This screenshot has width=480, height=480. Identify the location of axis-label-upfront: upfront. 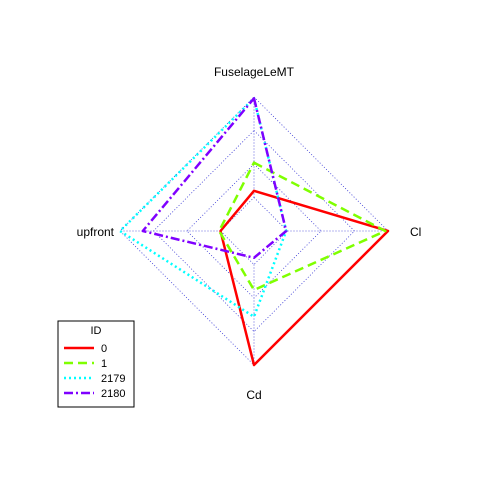
(96, 232).